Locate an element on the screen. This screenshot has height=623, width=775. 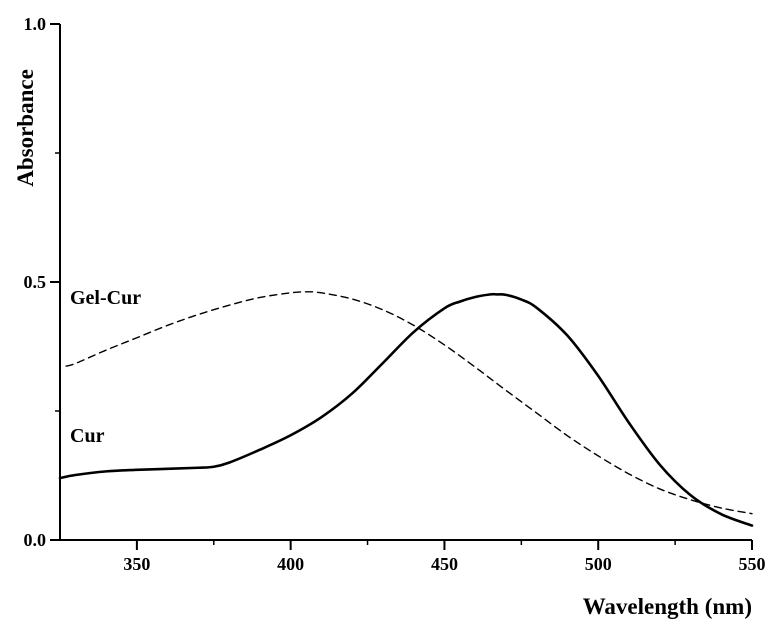
x-tick-label: 500 is located at coordinates (598, 564).